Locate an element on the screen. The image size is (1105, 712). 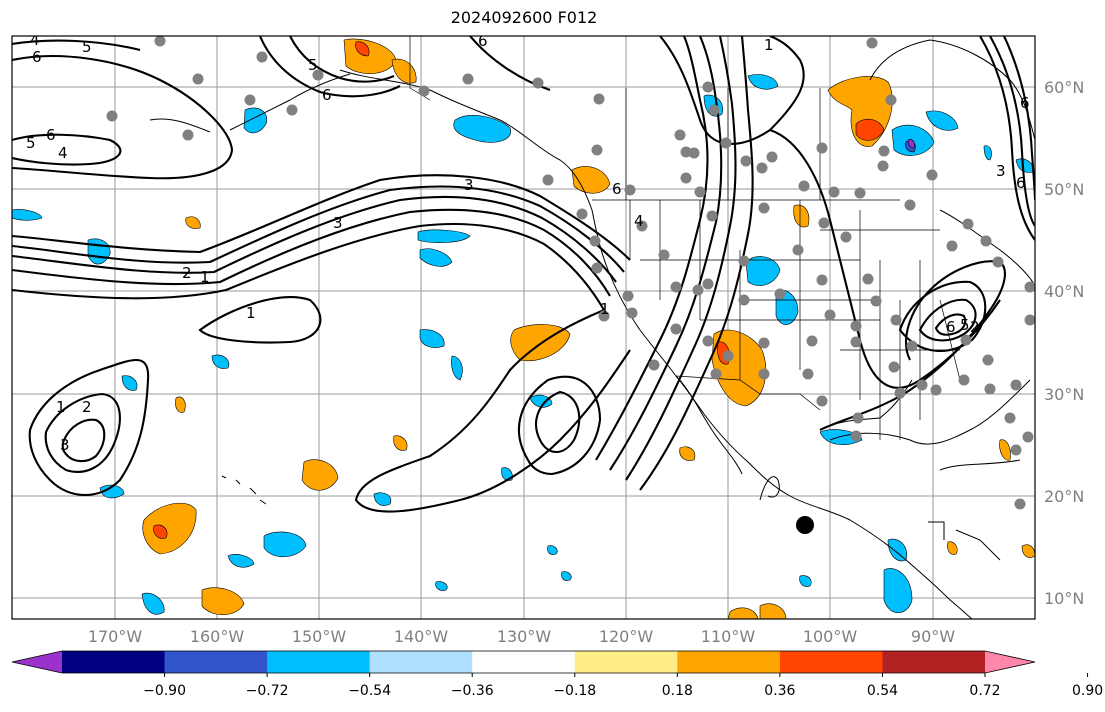
colorbar-tick-label: 0.90 is located at coordinates (1087, 691).